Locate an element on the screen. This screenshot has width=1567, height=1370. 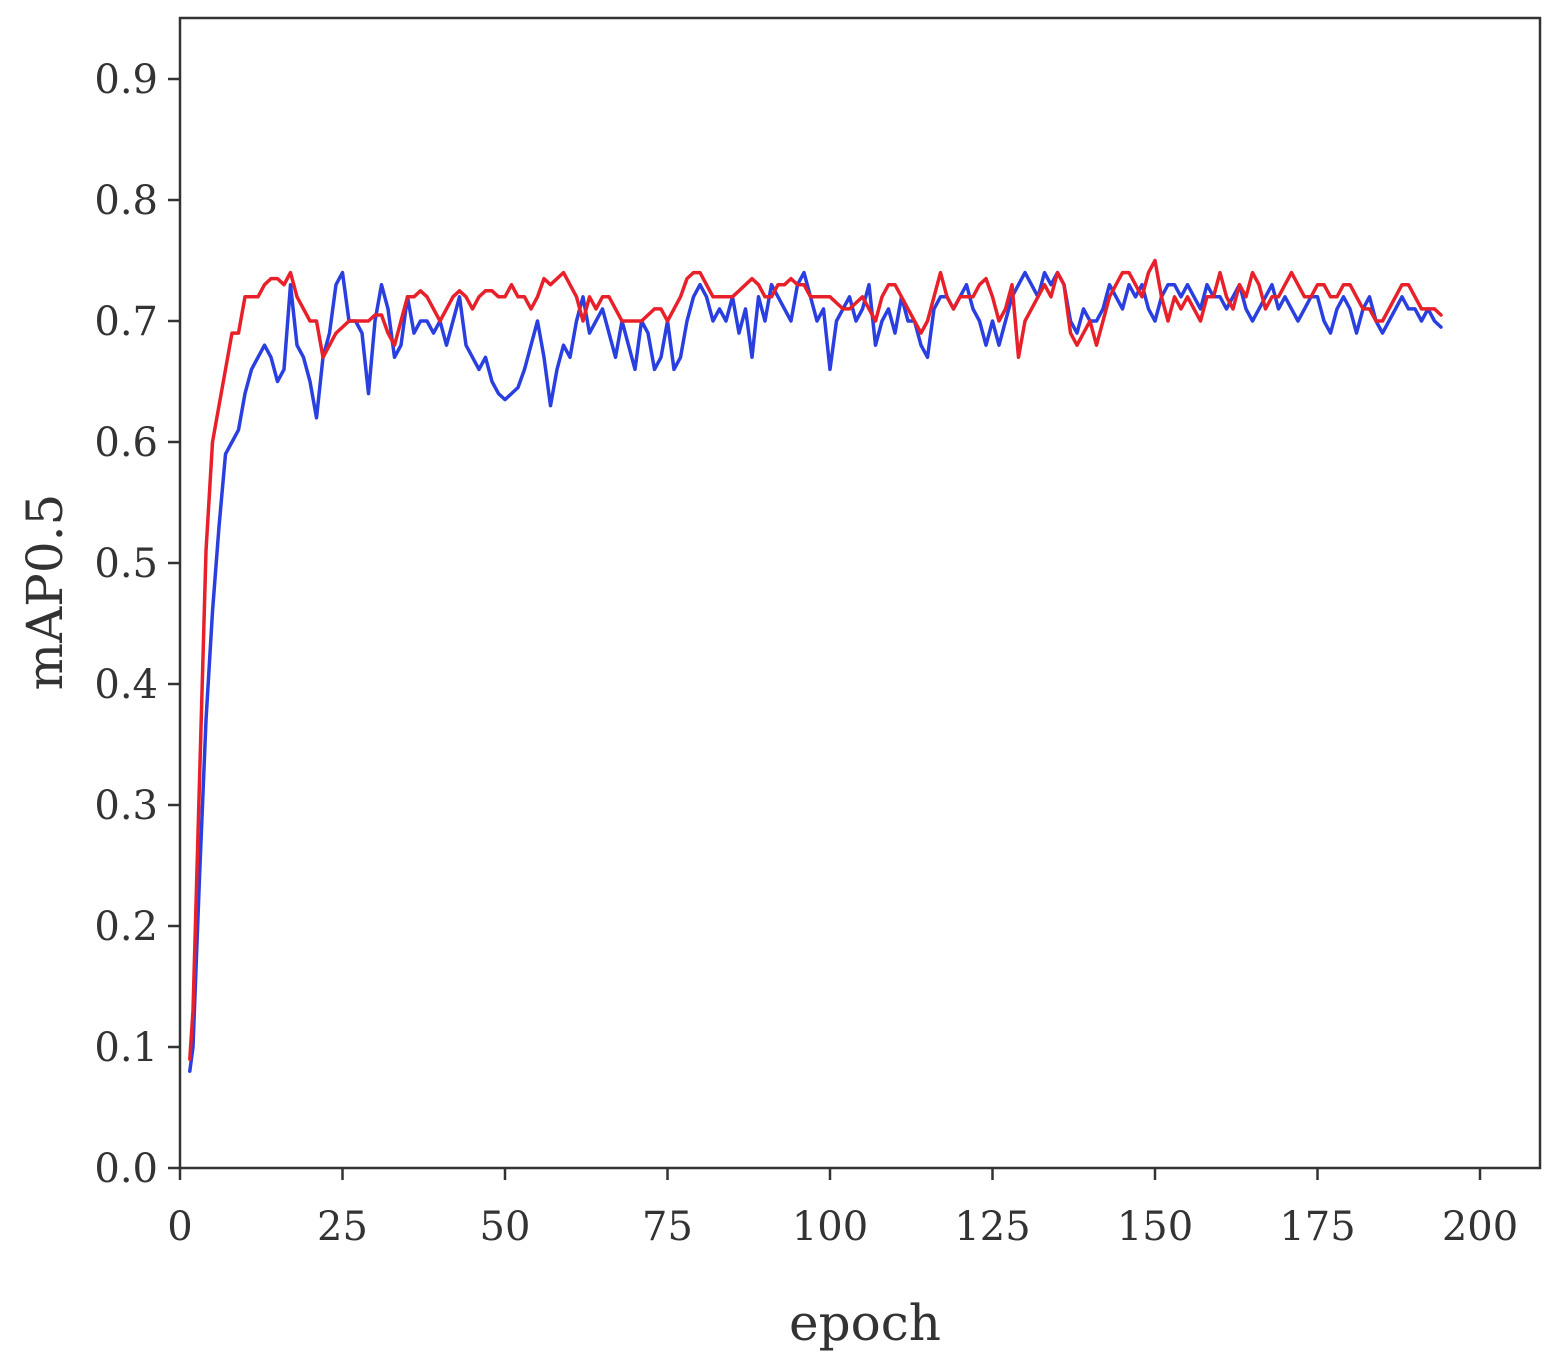
x-tick-label: 175 is located at coordinates (1317, 1227).